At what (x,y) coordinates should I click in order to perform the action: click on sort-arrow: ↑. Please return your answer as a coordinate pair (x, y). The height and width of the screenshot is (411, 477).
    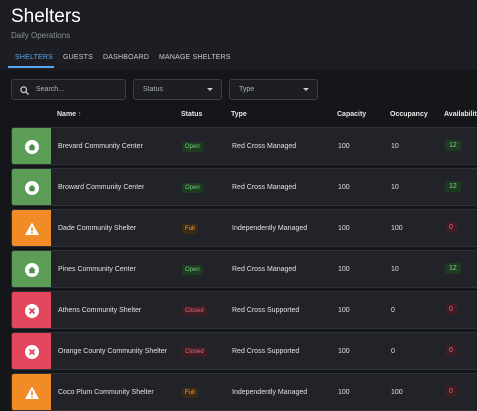
    Looking at the image, I should click on (79, 114).